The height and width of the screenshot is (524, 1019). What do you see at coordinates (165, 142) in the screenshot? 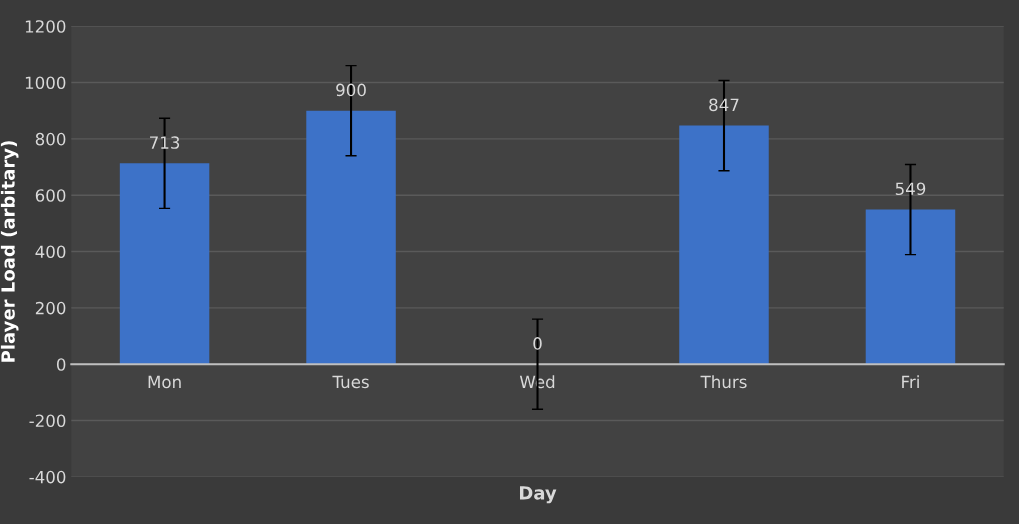
I see `data-label: 713` at bounding box center [165, 142].